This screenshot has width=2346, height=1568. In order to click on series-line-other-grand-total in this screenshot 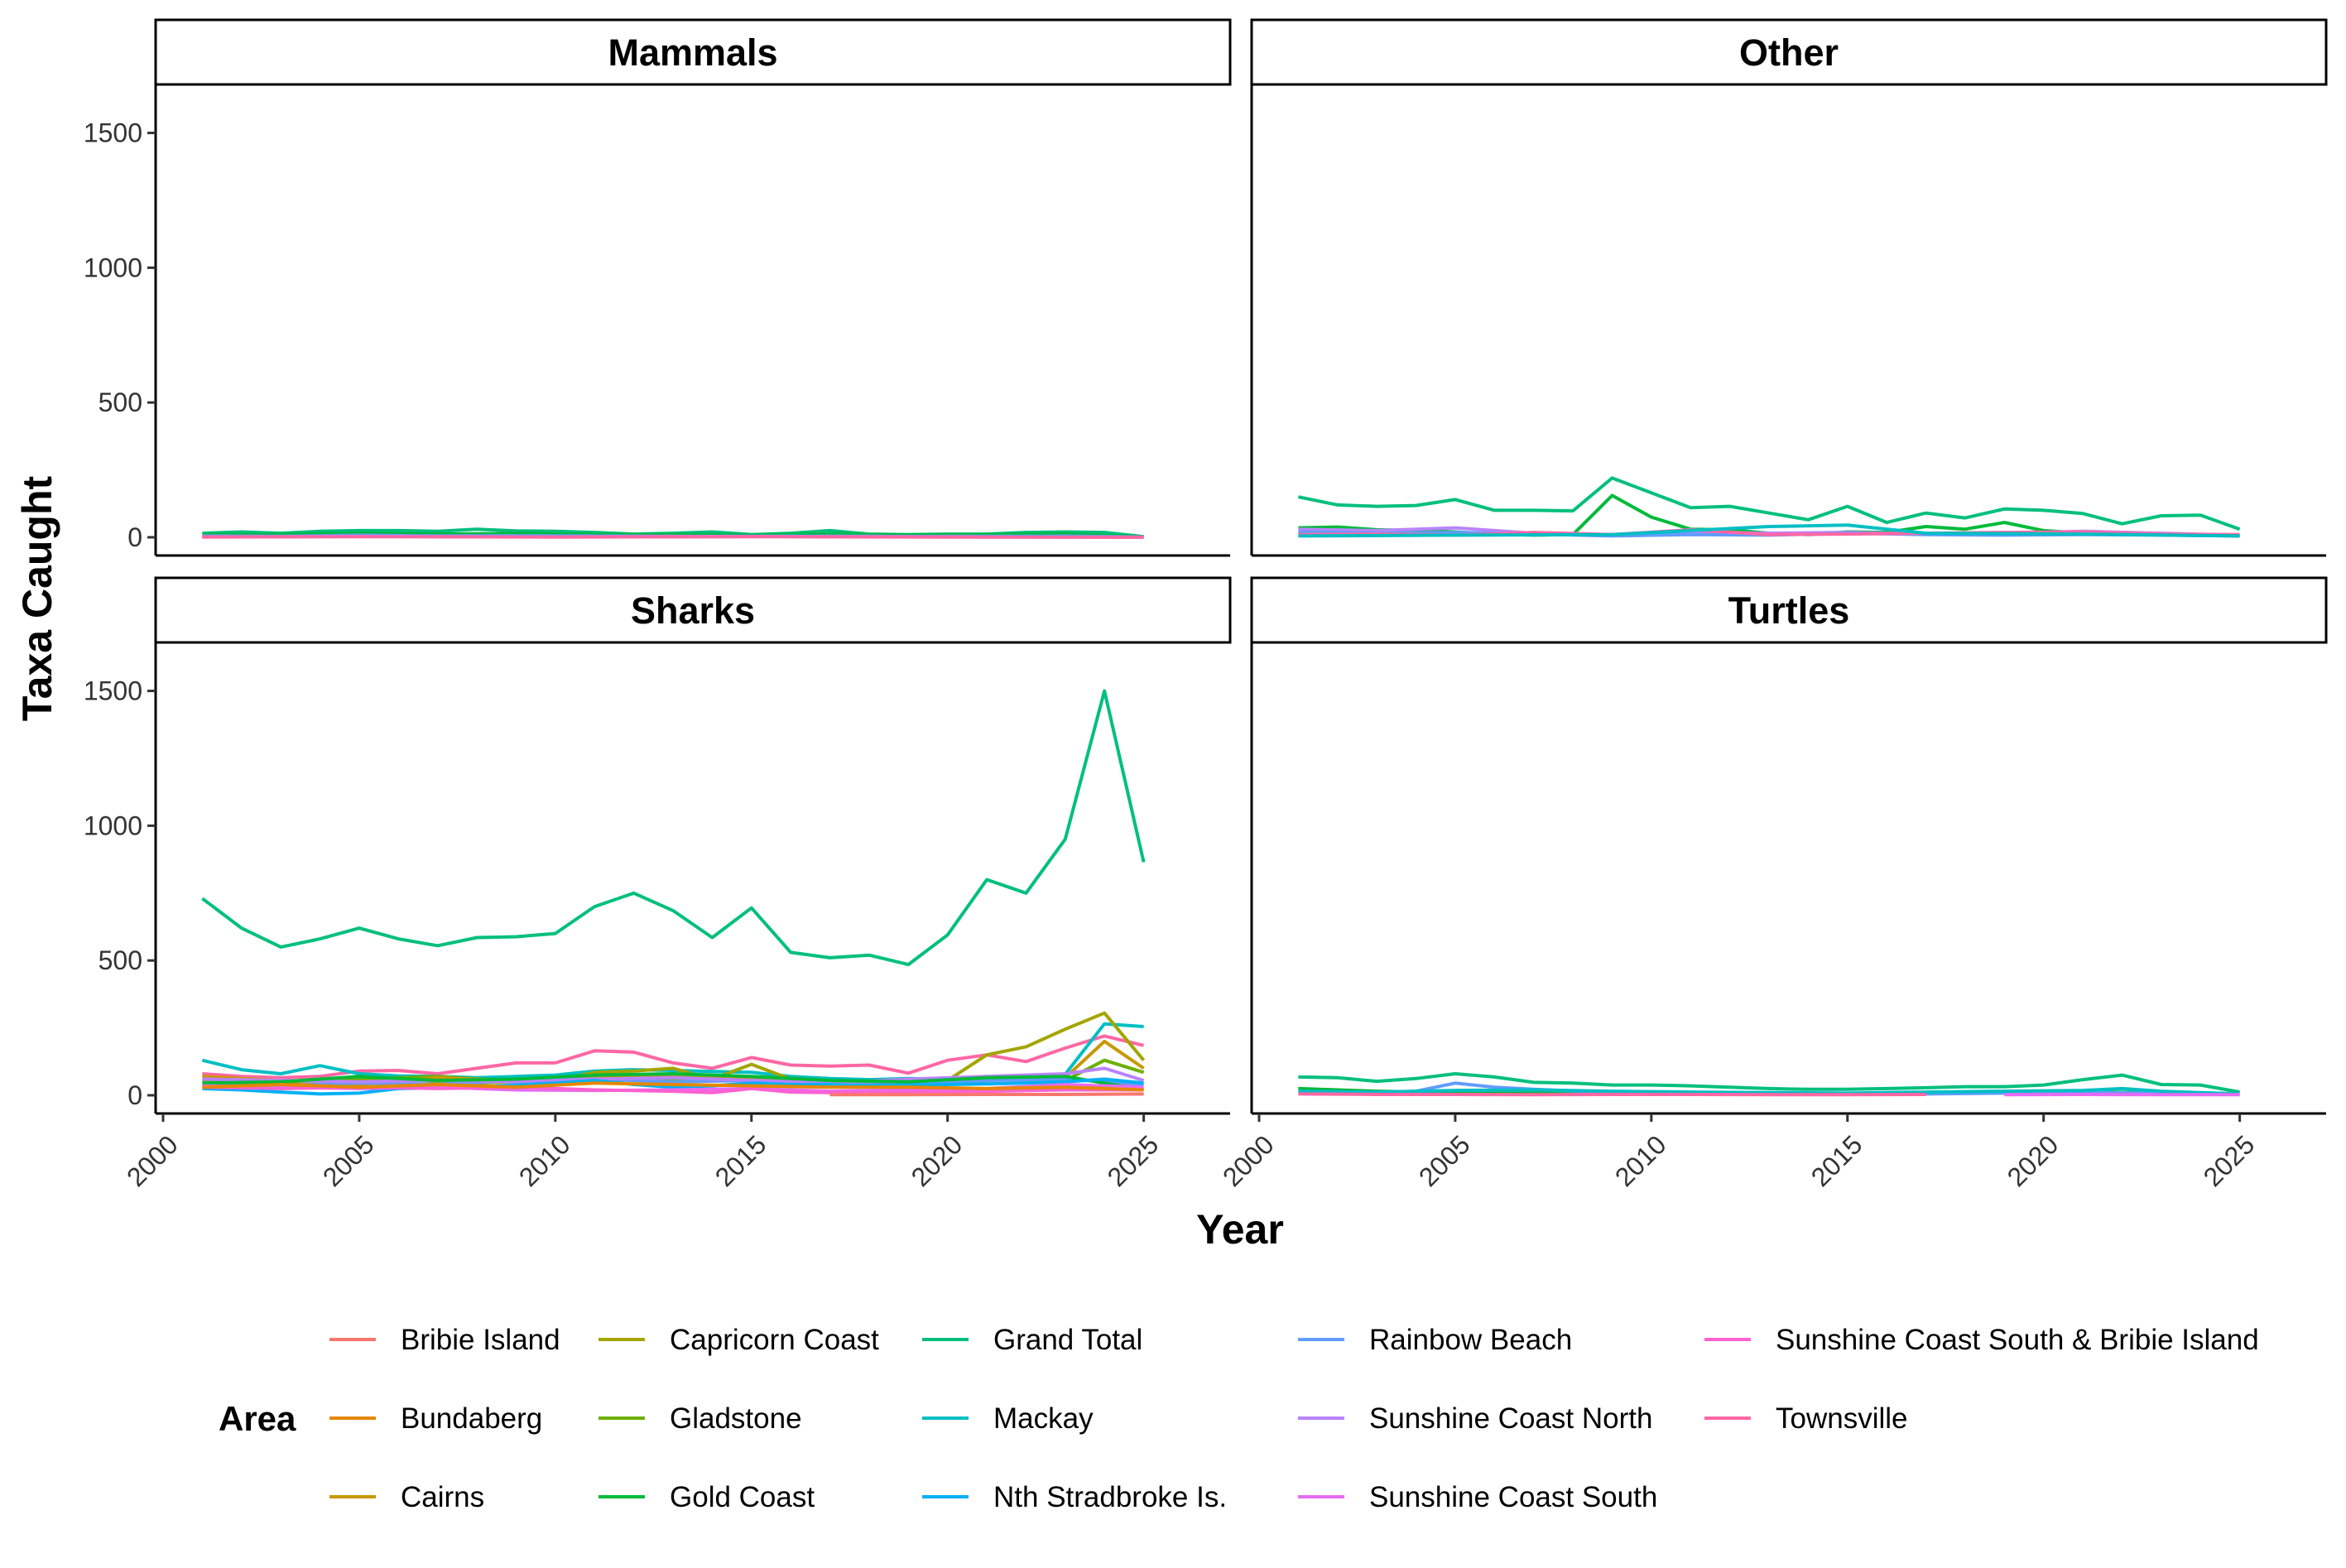, I will do `click(1769, 504)`.